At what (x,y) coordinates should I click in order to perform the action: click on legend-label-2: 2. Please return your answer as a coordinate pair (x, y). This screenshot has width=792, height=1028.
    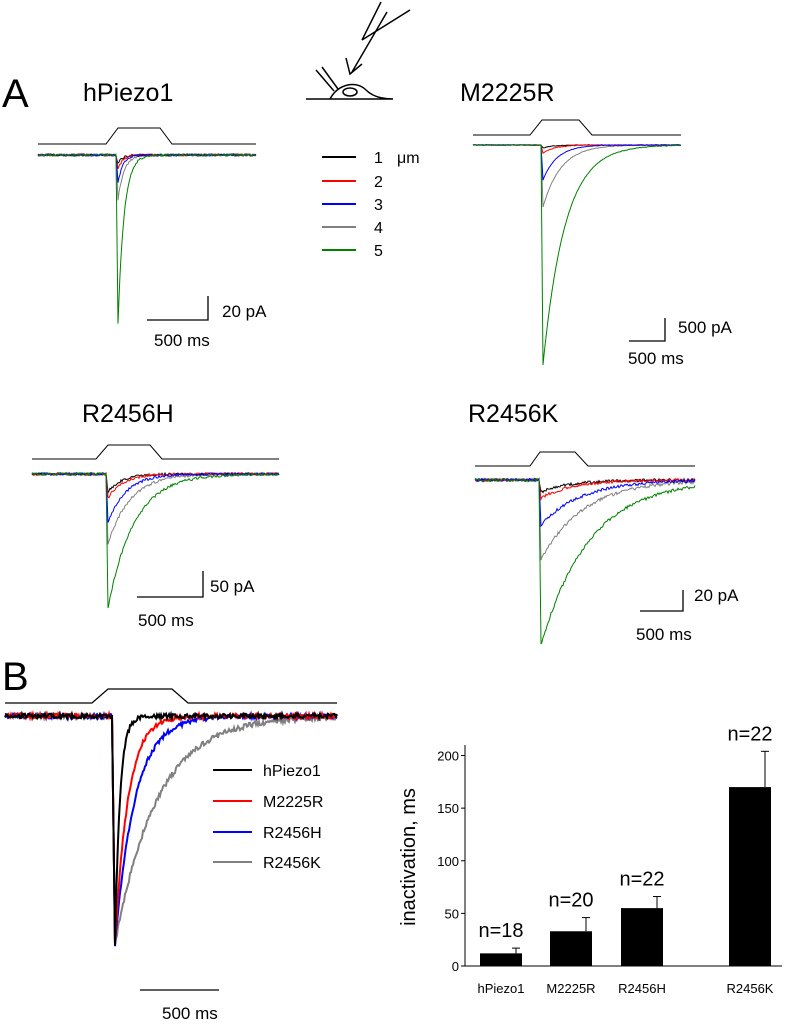
    Looking at the image, I should click on (378, 182).